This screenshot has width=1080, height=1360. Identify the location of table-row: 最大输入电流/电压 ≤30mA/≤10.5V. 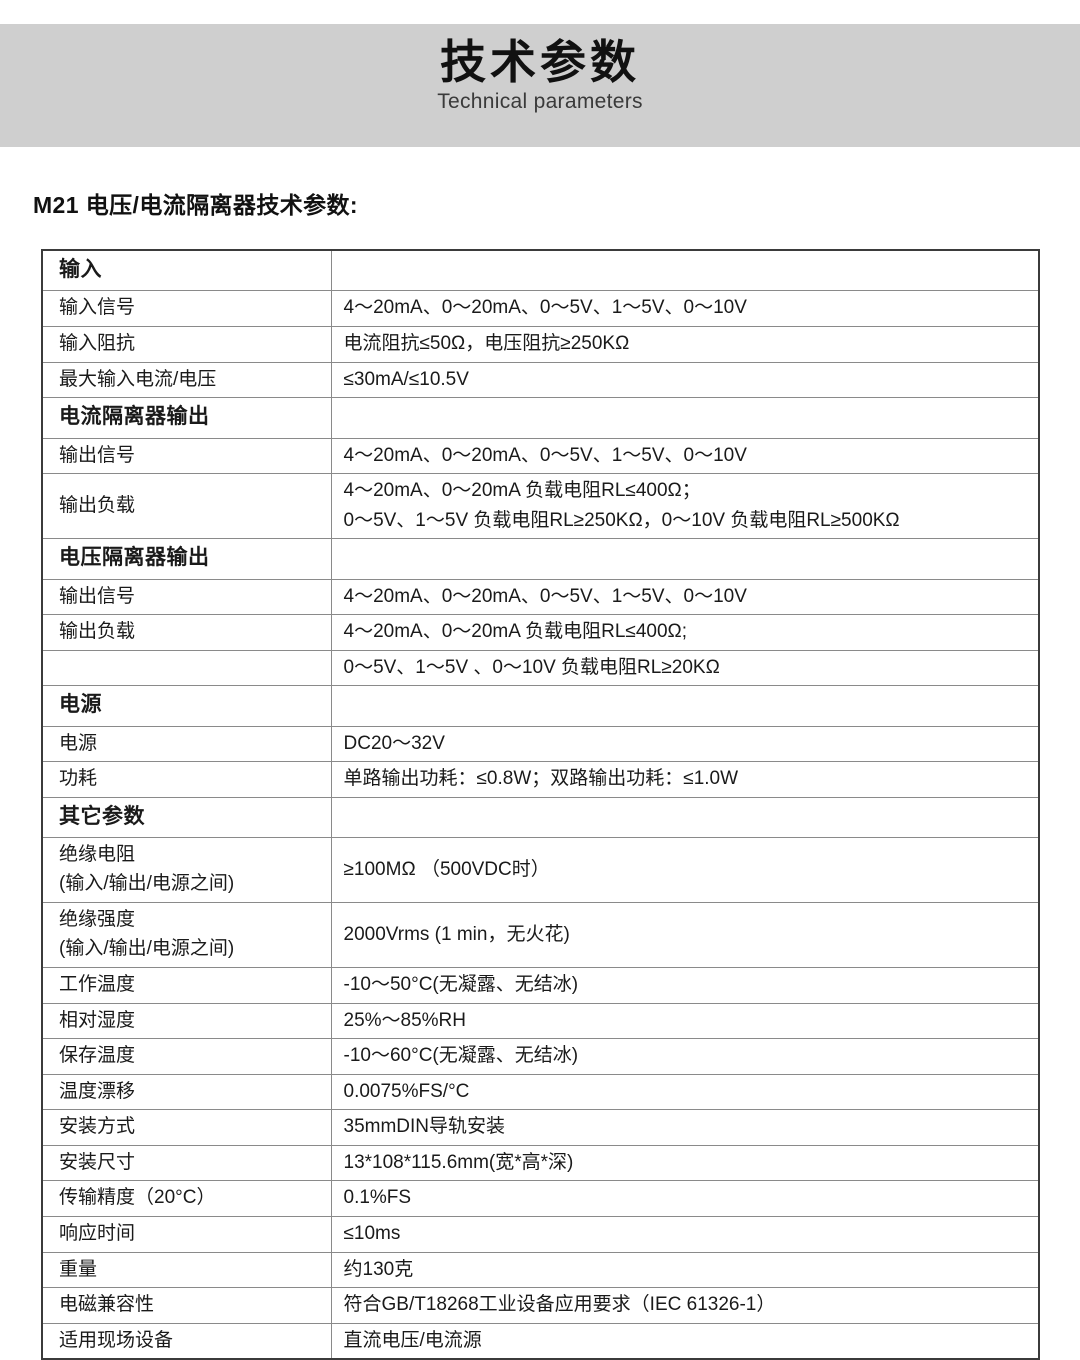
(540, 380).